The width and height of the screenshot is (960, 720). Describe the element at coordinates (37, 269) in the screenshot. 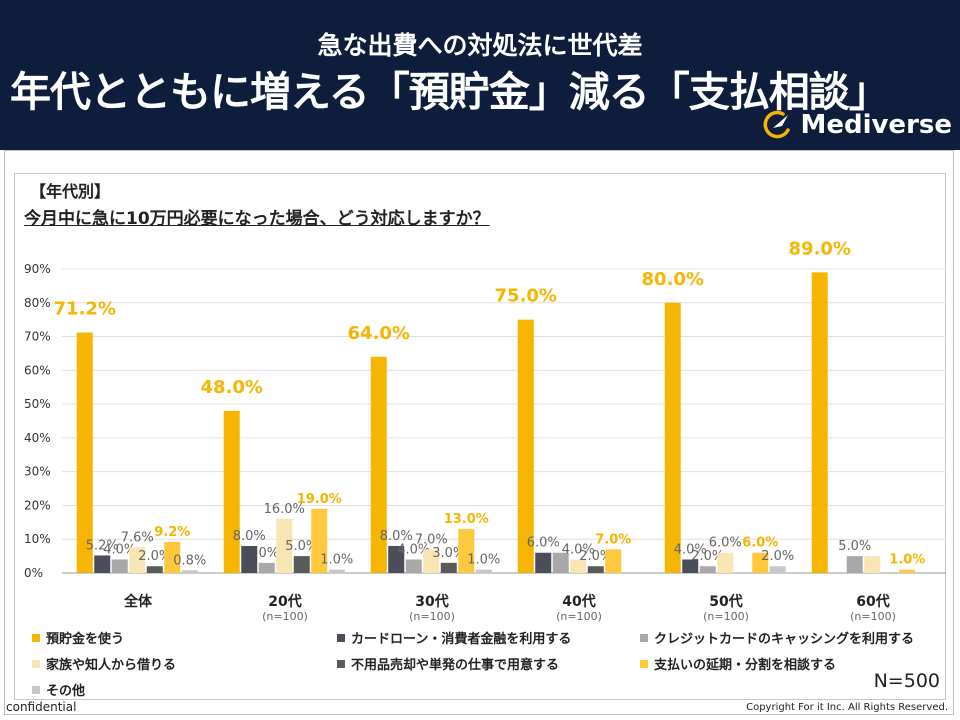

I see `y-tick-label: 90%` at that location.